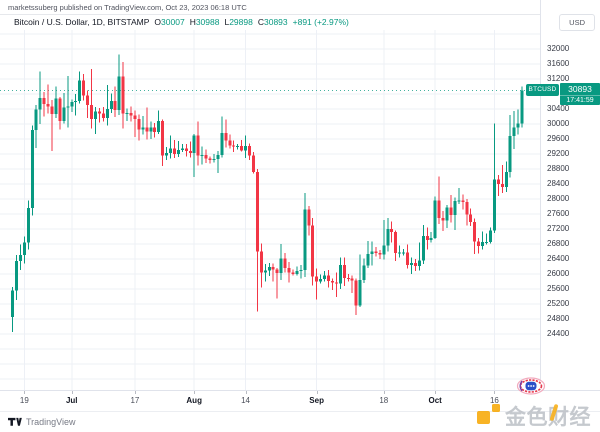  Describe the element at coordinates (558, 334) in the screenshot. I see `price-tick-label: 24400` at that location.